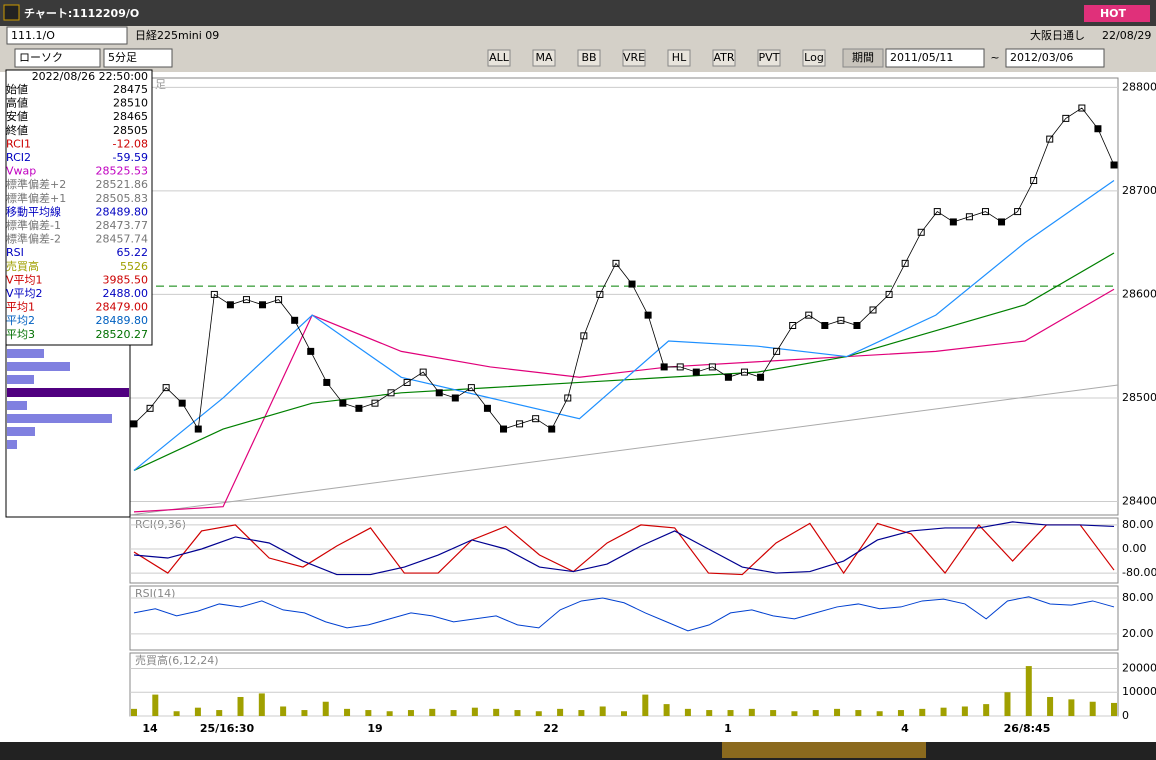  What do you see at coordinates (1125, 715) in the screenshot?
I see `y-tick-label: 0` at bounding box center [1125, 715].